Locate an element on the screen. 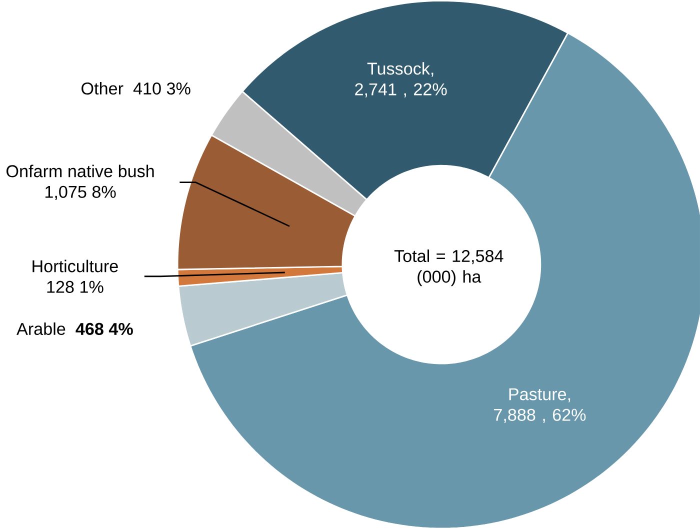 Image resolution: width=700 pixels, height=529 pixels. data-label: 128 1% is located at coordinates (75, 286).